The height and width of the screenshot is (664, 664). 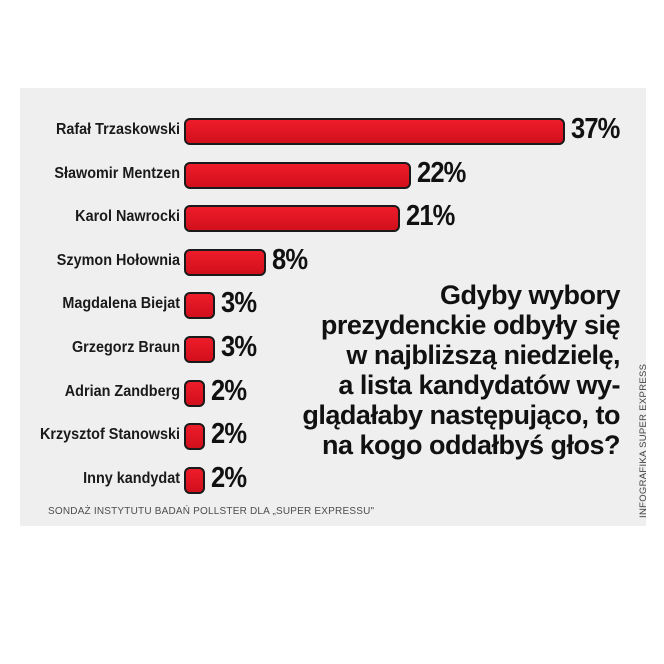 What do you see at coordinates (643, 440) in the screenshot?
I see `infographic-credit: INFOGRAFIKA SUPER EXPRESS` at bounding box center [643, 440].